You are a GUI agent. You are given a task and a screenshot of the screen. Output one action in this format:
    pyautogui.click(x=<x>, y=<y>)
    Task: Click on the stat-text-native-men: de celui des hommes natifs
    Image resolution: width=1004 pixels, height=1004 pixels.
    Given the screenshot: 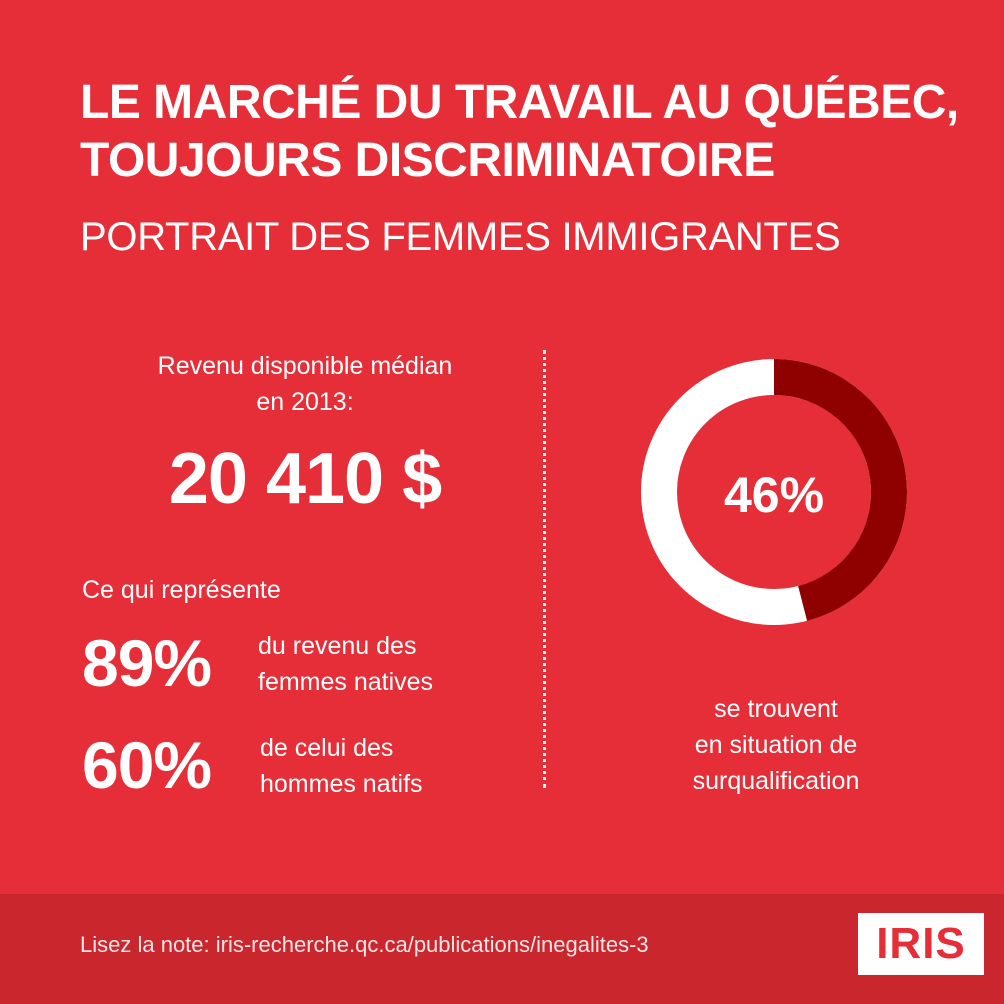 What is the action you would take?
    pyautogui.click(x=341, y=766)
    